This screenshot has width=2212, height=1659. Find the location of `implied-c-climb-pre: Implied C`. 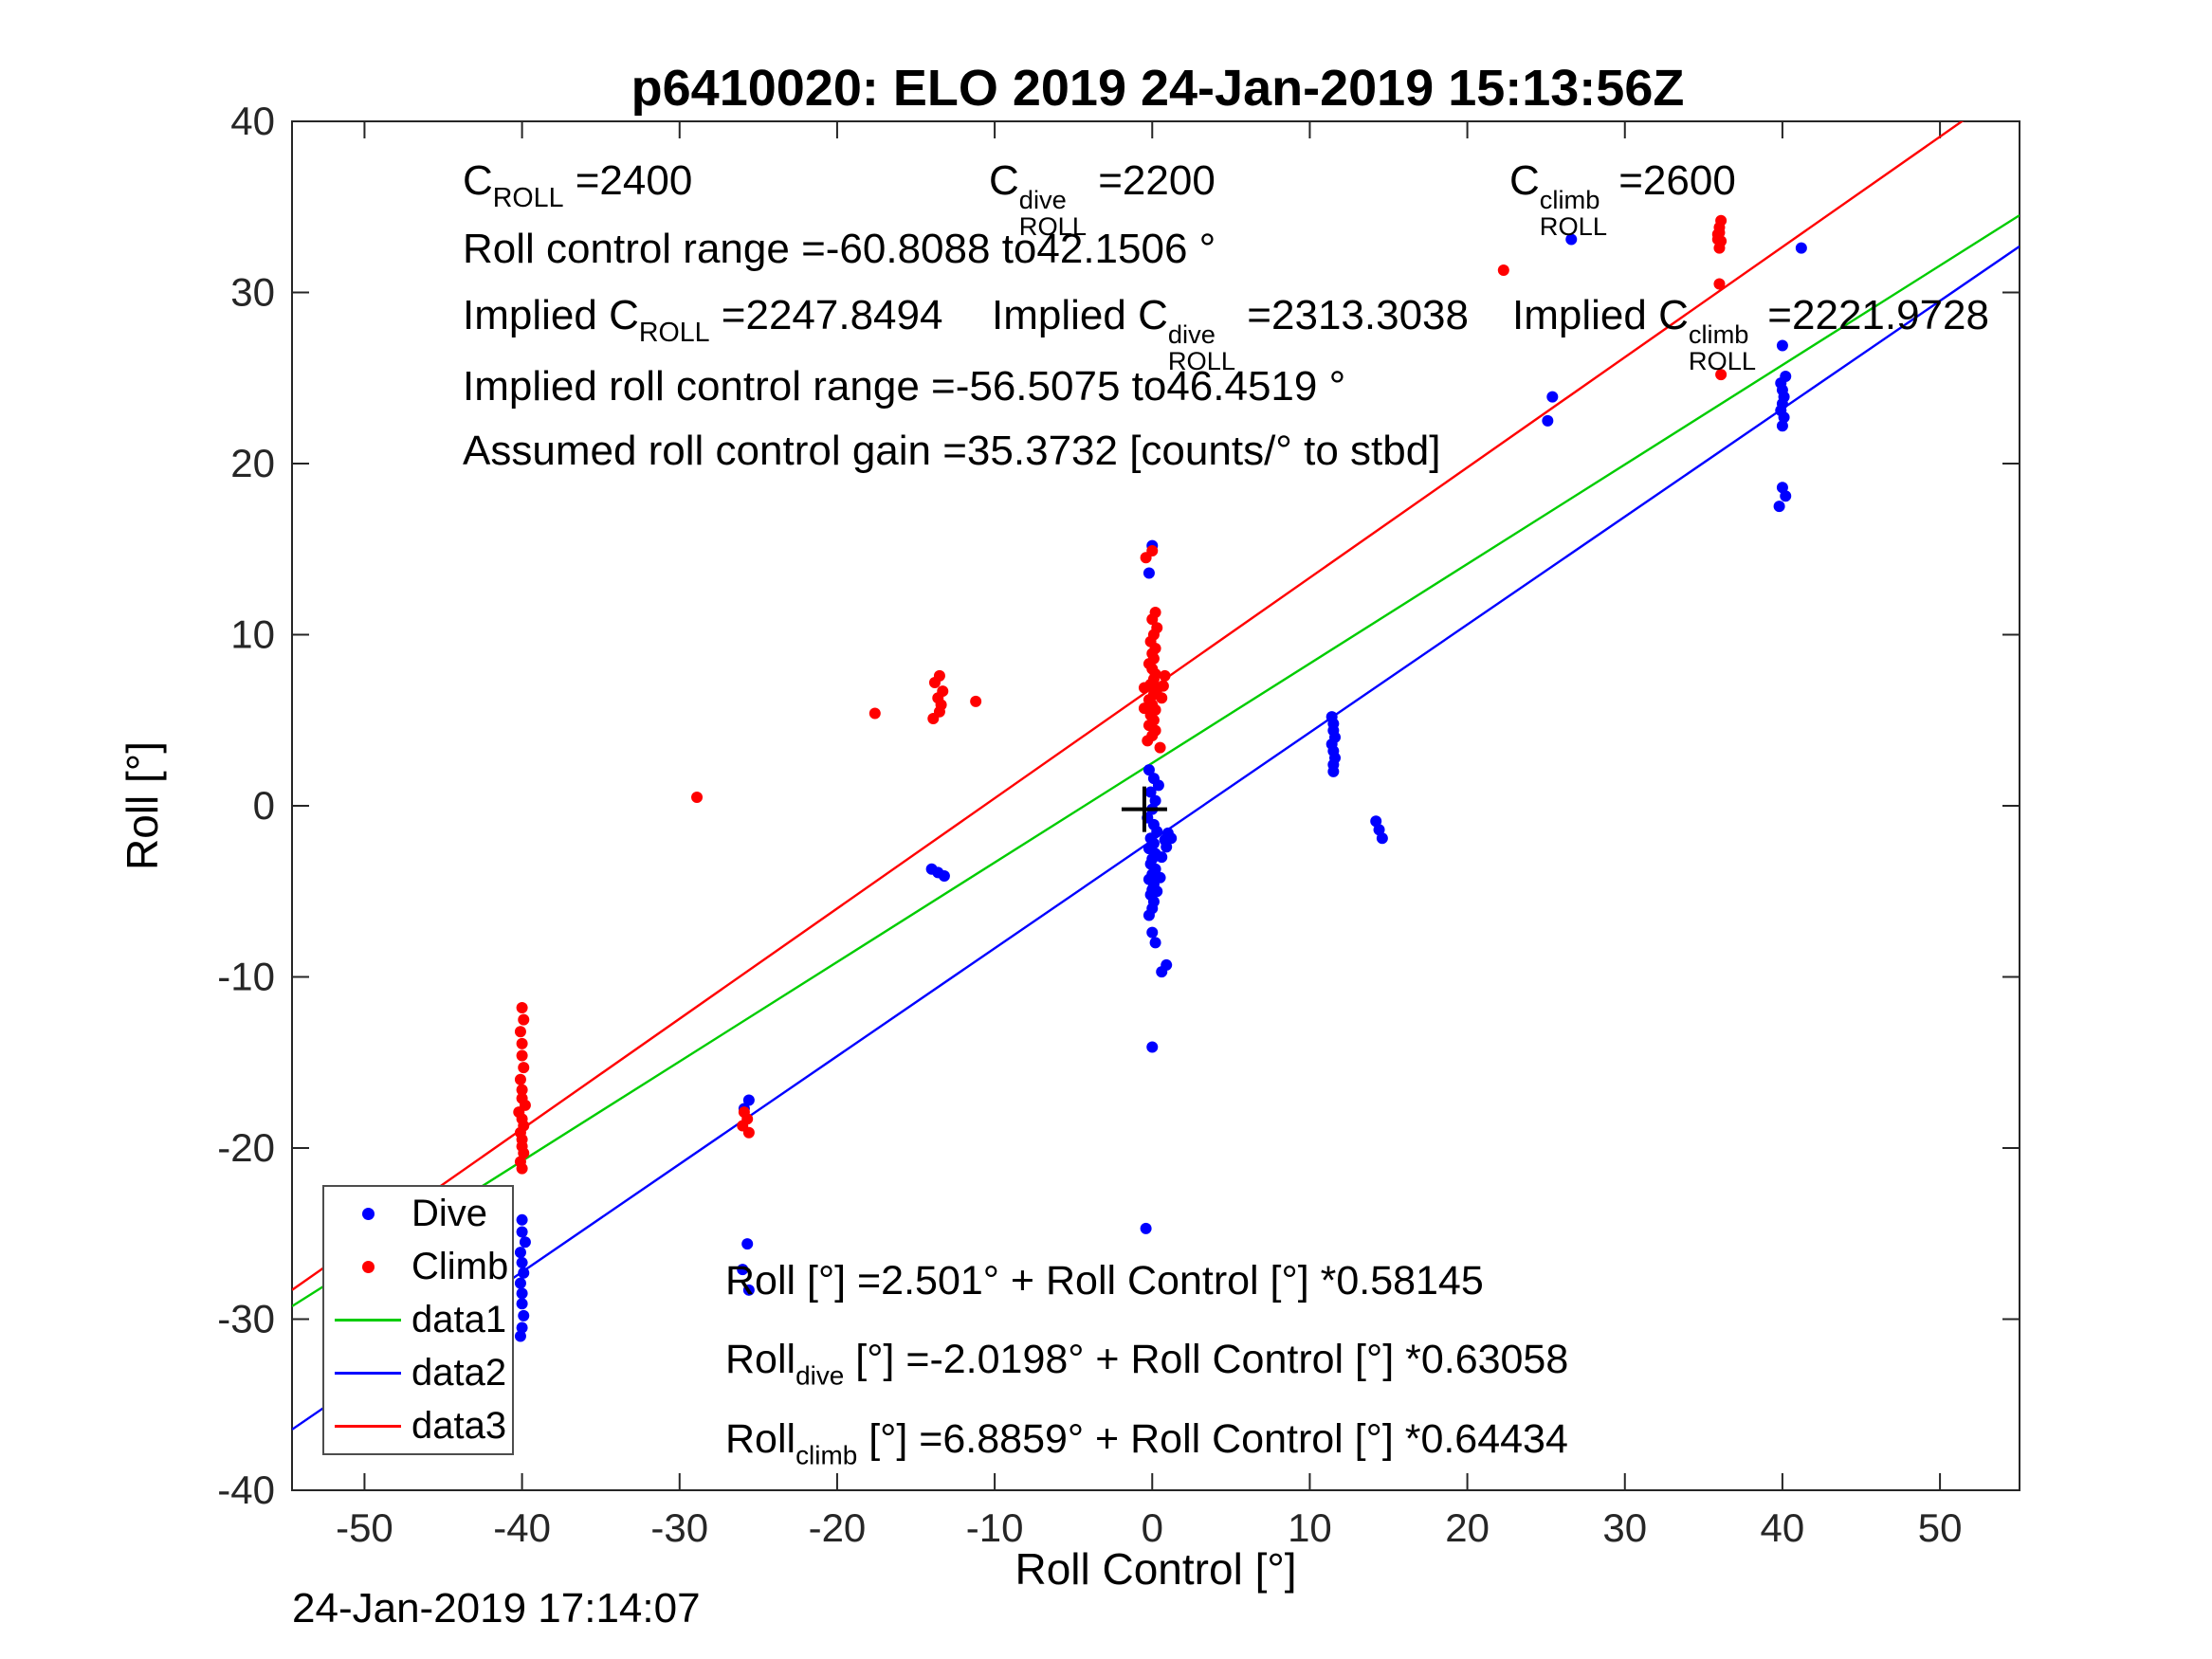

implied-c-climb-pre: Implied C is located at coordinates (1600, 315).